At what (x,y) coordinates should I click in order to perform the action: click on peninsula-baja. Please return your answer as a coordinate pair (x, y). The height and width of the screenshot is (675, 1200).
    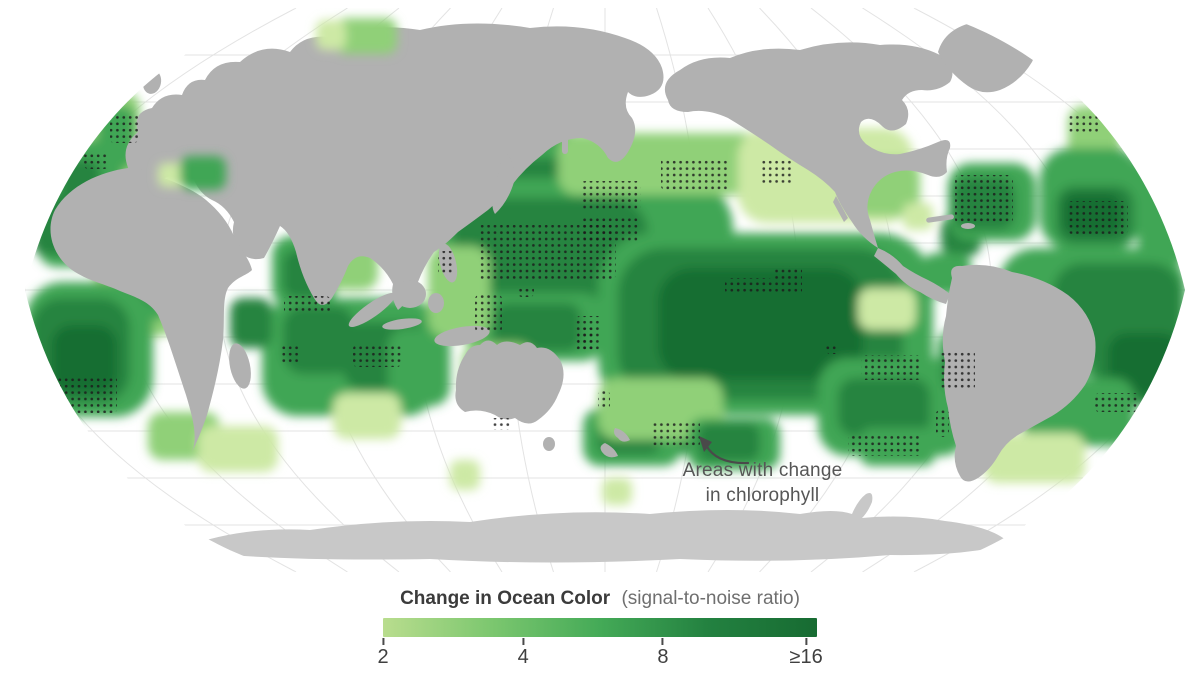
    Looking at the image, I should click on (840, 209).